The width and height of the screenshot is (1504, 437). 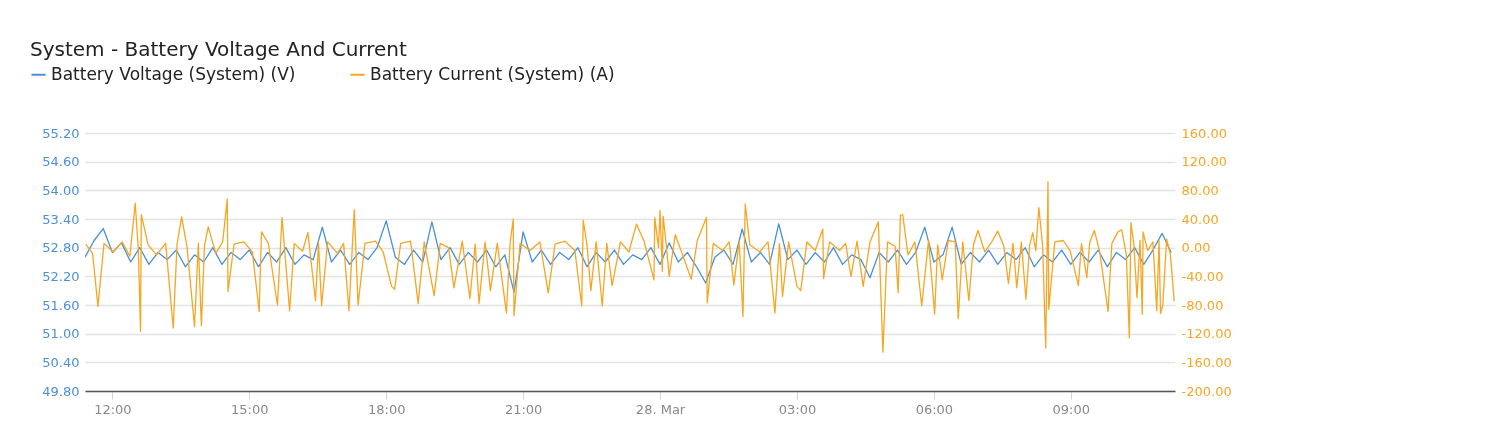 What do you see at coordinates (1200, 190) in the screenshot?
I see `y2-tick-label: 80.00` at bounding box center [1200, 190].